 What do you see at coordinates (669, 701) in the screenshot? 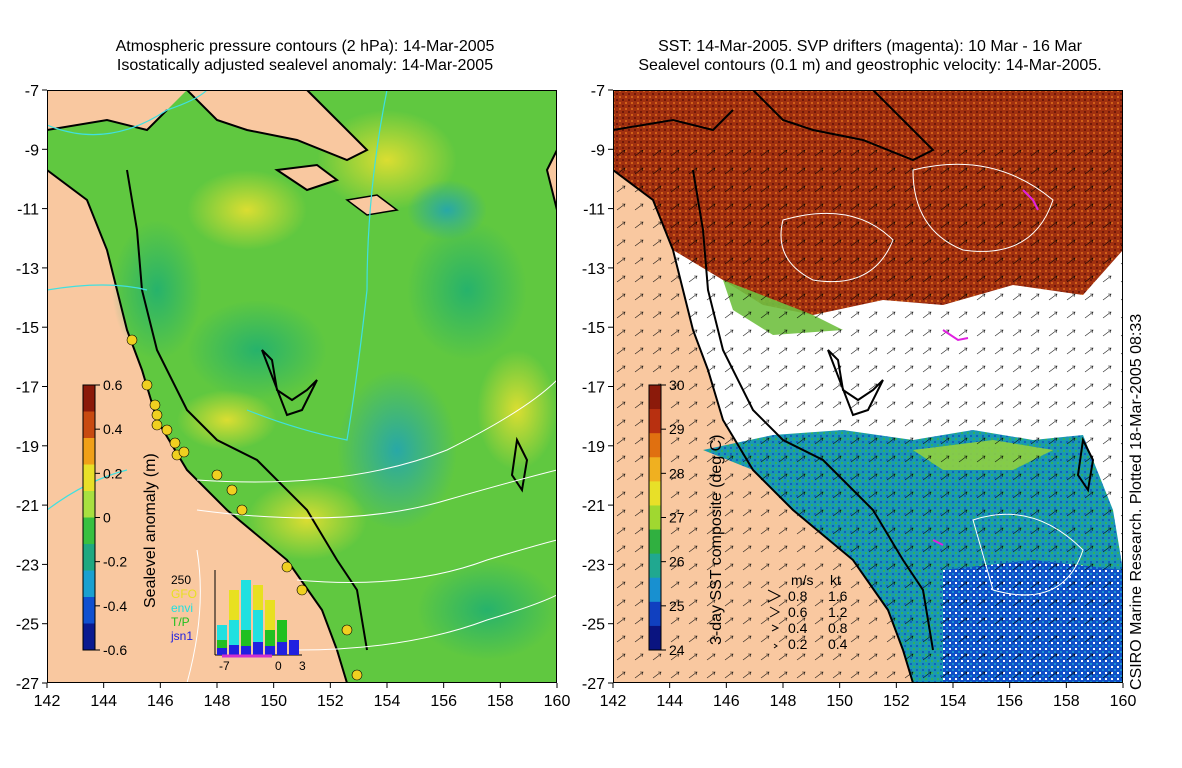
I see `right-x-tick-label: 144` at bounding box center [669, 701].